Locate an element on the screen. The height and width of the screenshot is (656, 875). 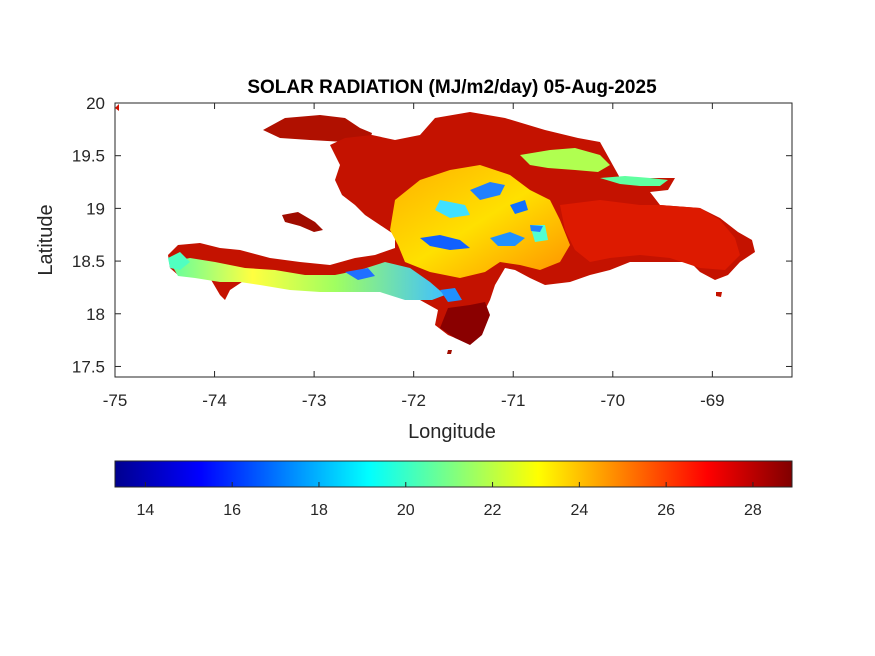
plot-title: SOLAR RADIATION (MJ/m2/day) 05-Aug-2025 is located at coordinates (452, 87).